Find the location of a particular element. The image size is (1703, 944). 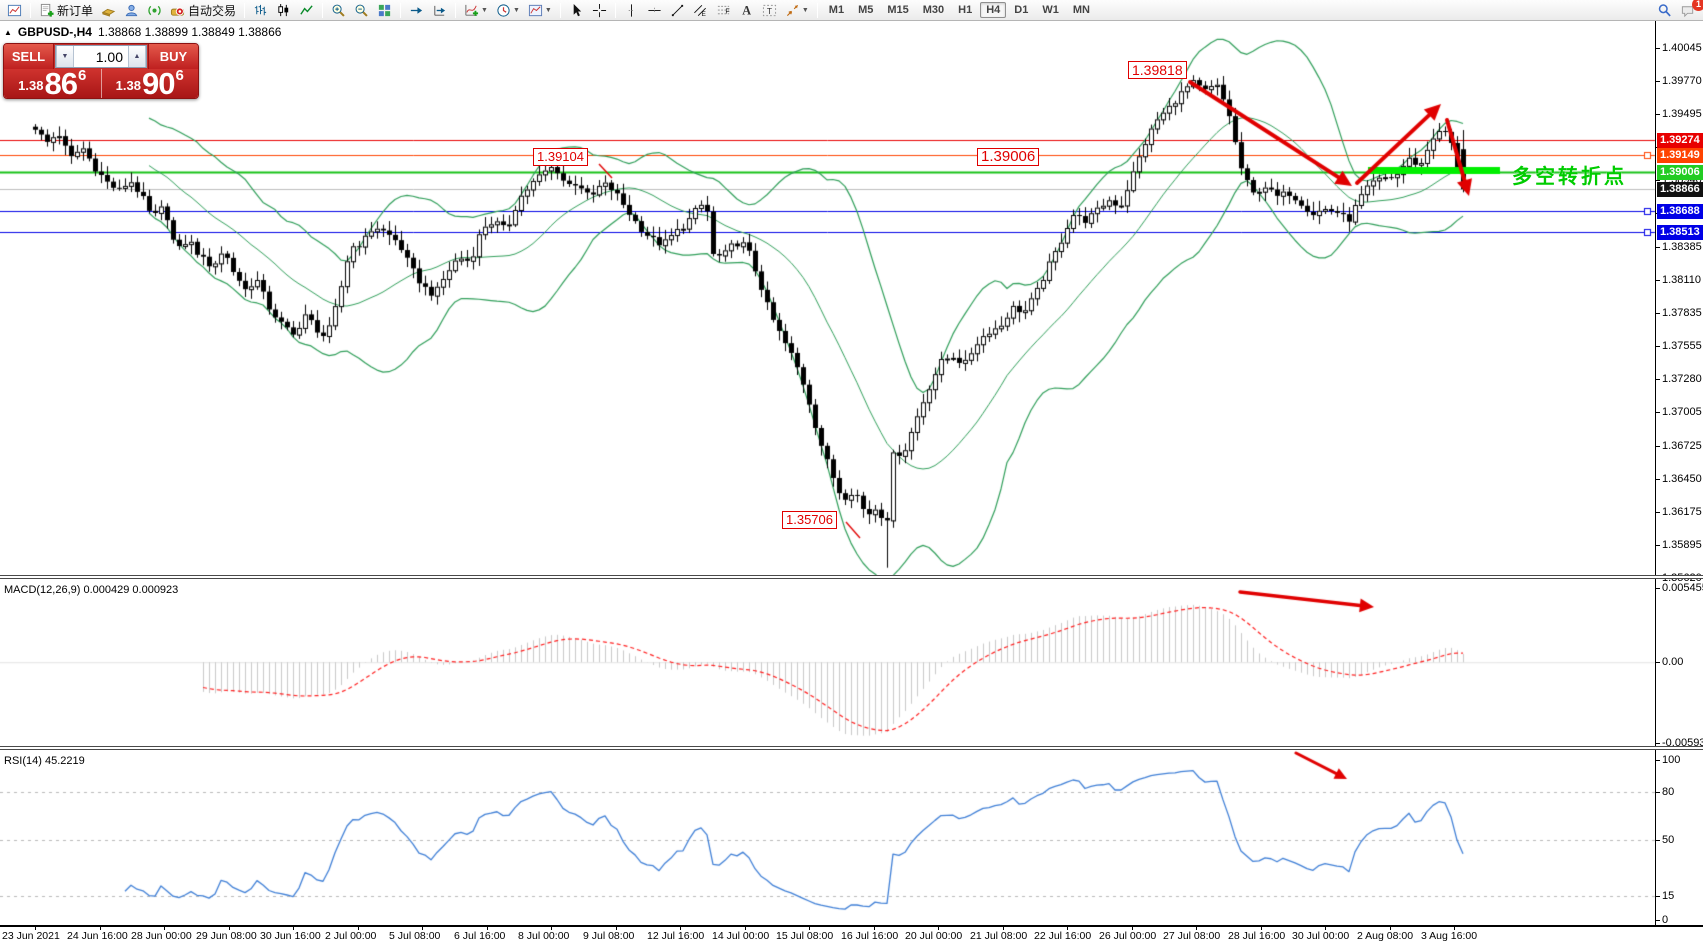

toolbar-button-arrows-tool: ▼ is located at coordinates (797, 10).